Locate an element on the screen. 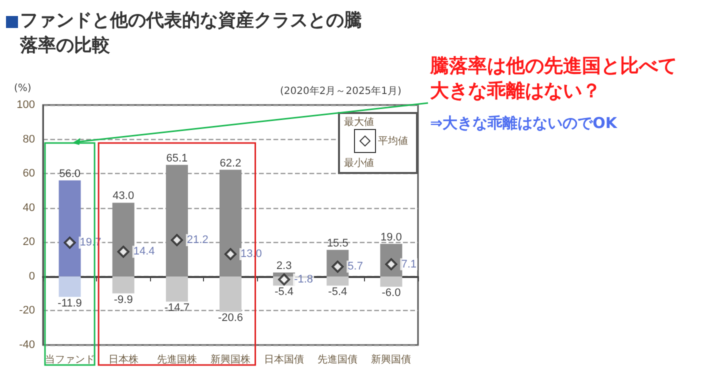  data-label: -1.8 is located at coordinates (304, 280).